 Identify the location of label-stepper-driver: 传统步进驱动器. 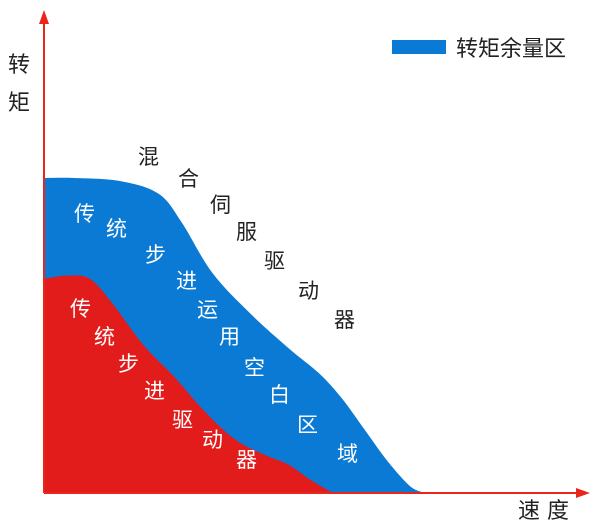
(163, 384).